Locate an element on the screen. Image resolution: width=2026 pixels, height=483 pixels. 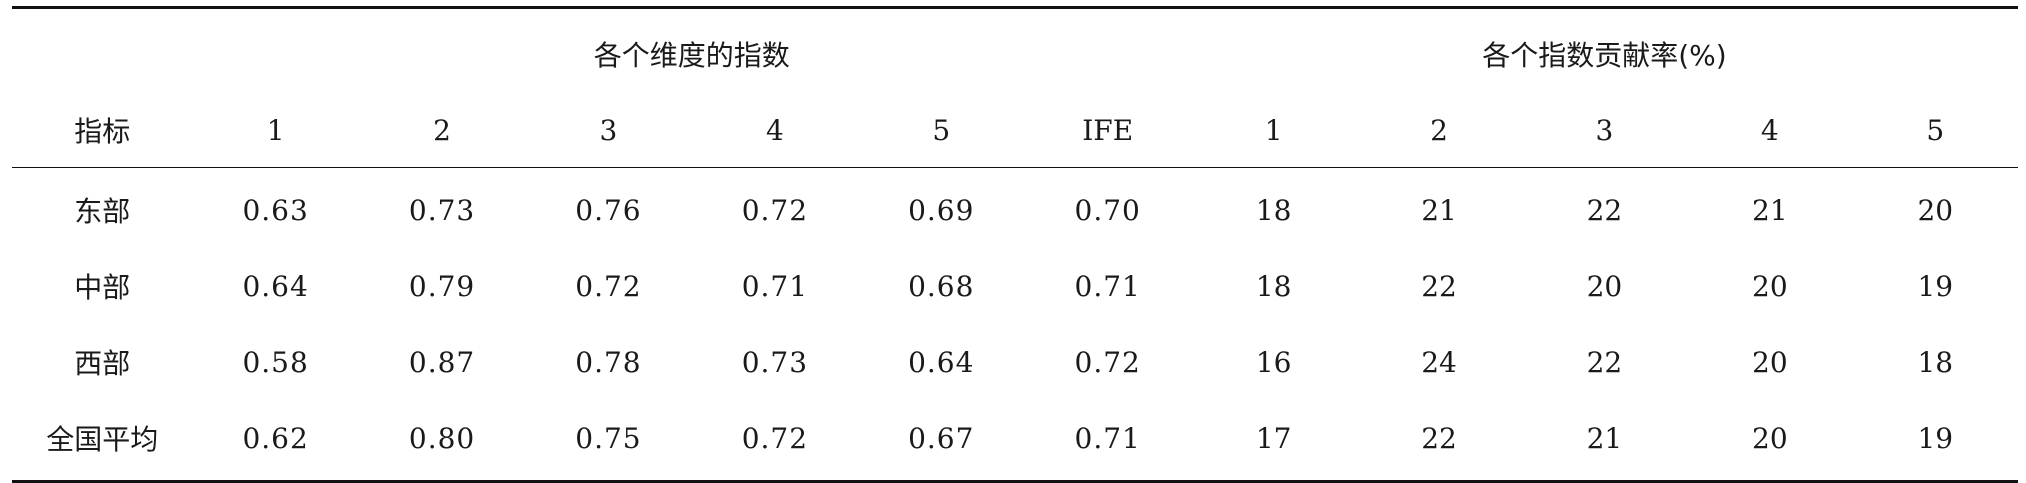
index-cell: 0.80 is located at coordinates (442, 438).